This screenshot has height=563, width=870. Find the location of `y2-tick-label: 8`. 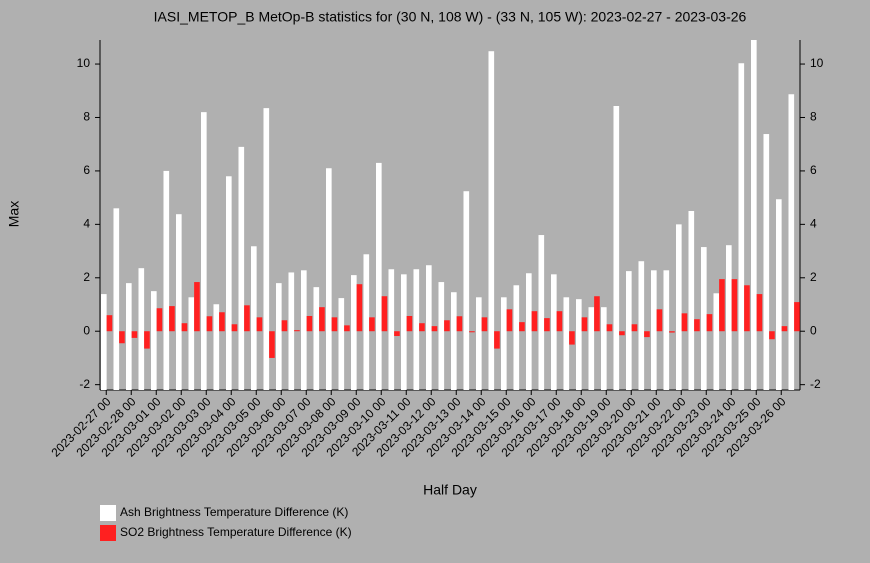

y2-tick-label: 8 is located at coordinates (813, 117).